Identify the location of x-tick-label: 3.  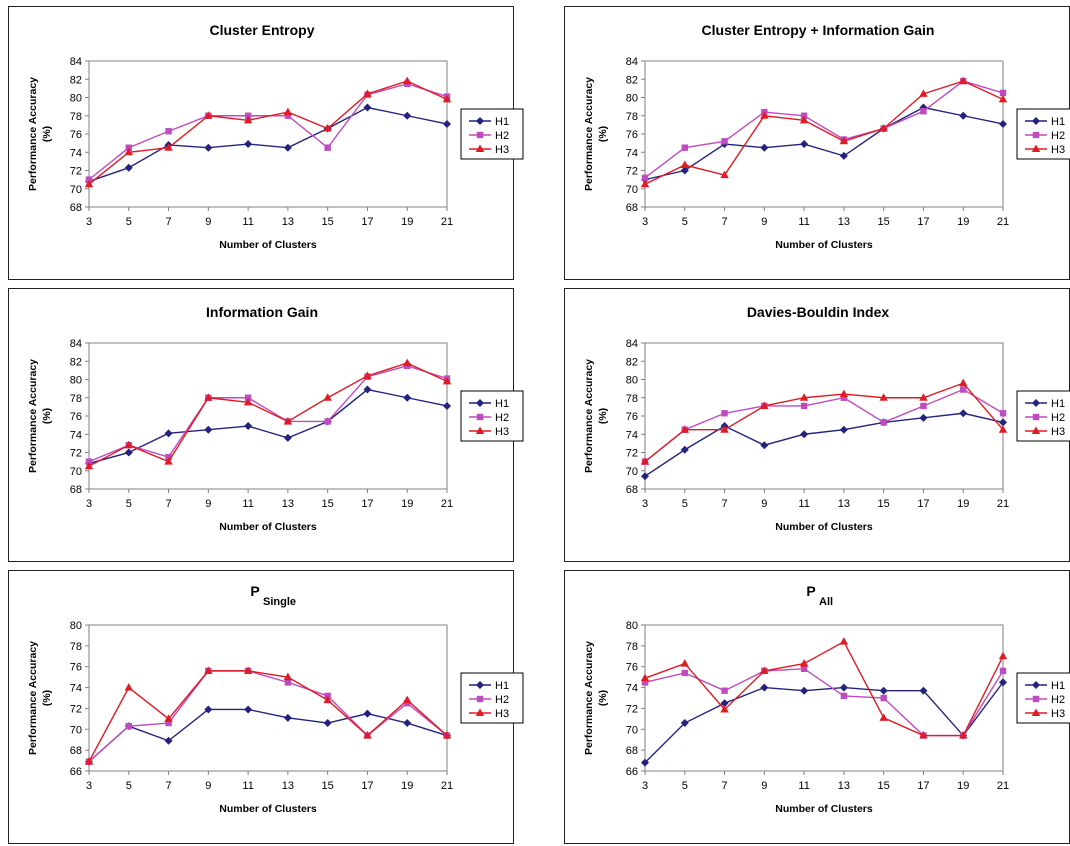
(645, 504).